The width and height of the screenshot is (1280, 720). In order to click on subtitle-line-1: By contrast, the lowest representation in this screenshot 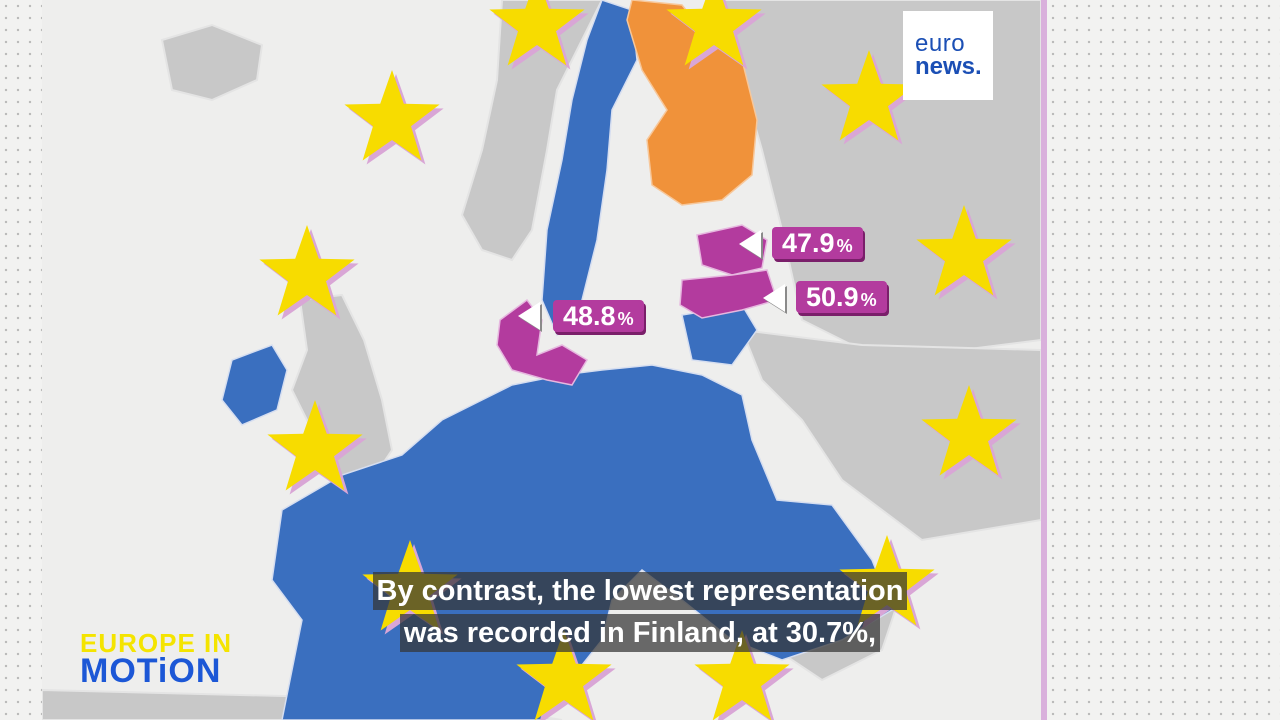, I will do `click(640, 591)`.